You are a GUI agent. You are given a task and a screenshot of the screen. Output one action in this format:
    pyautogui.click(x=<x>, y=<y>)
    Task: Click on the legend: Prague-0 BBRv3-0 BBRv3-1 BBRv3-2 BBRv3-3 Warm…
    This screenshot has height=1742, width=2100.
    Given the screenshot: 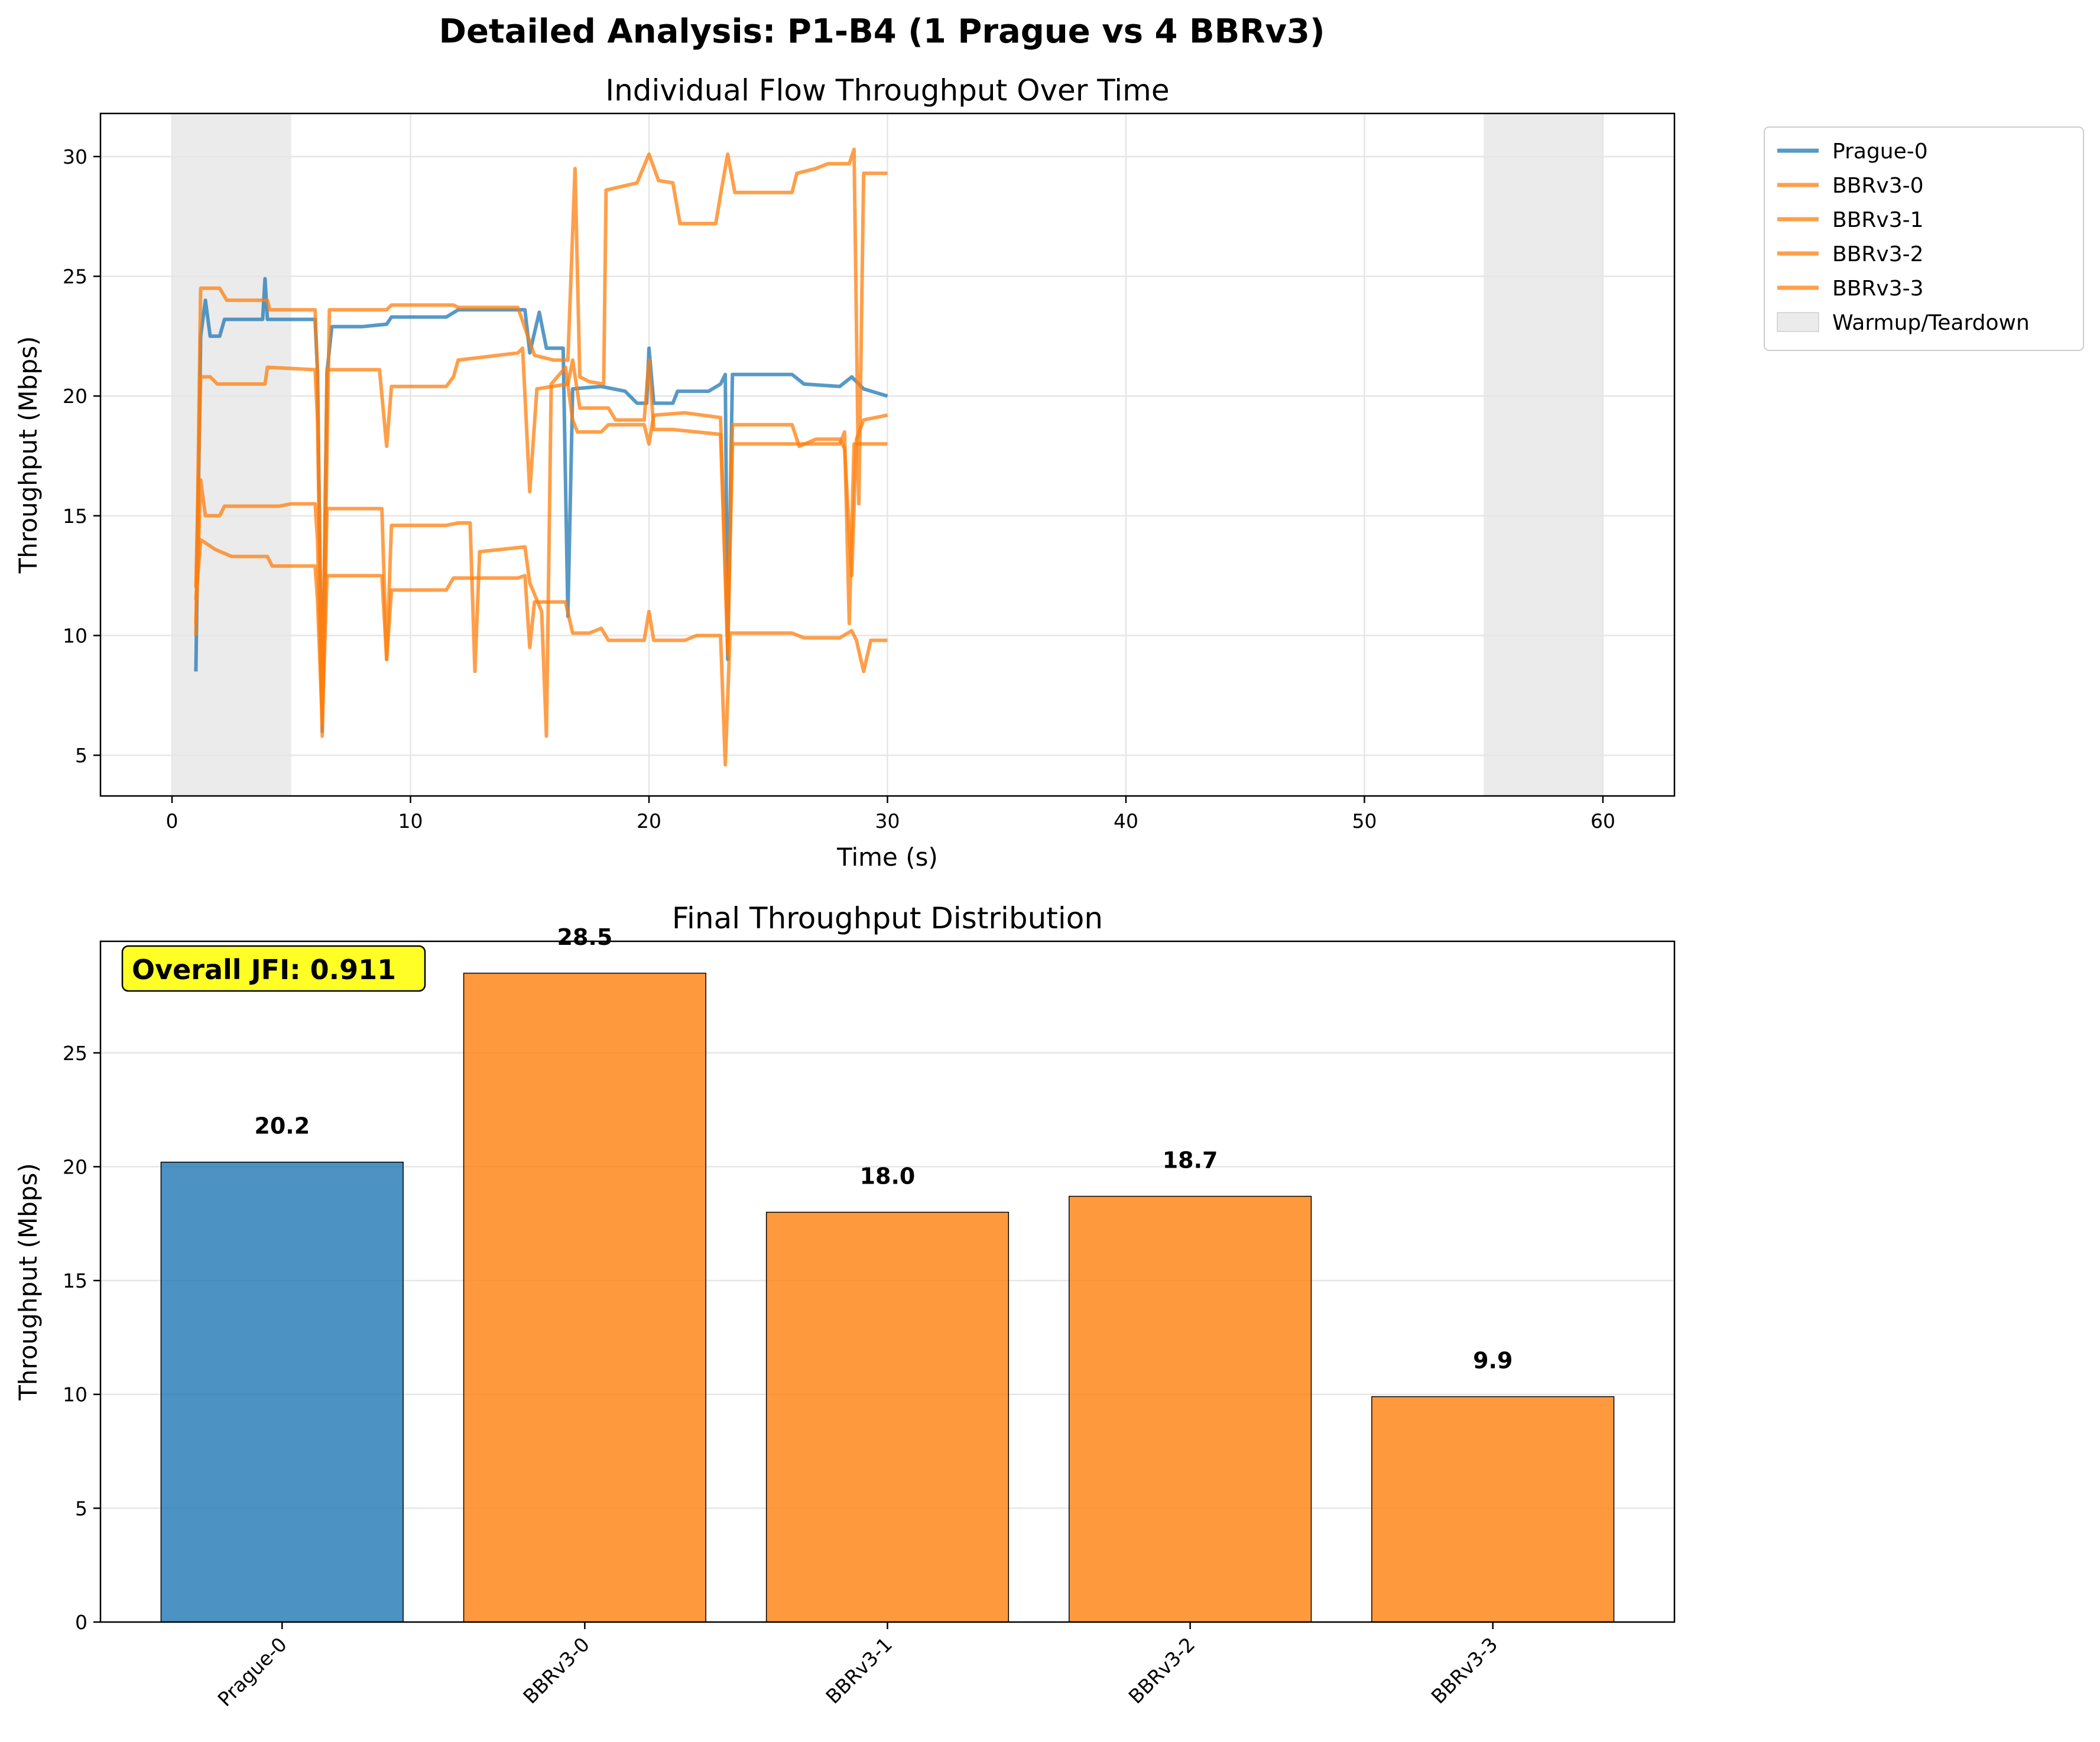 What is the action you would take?
    pyautogui.click(x=1924, y=238)
    